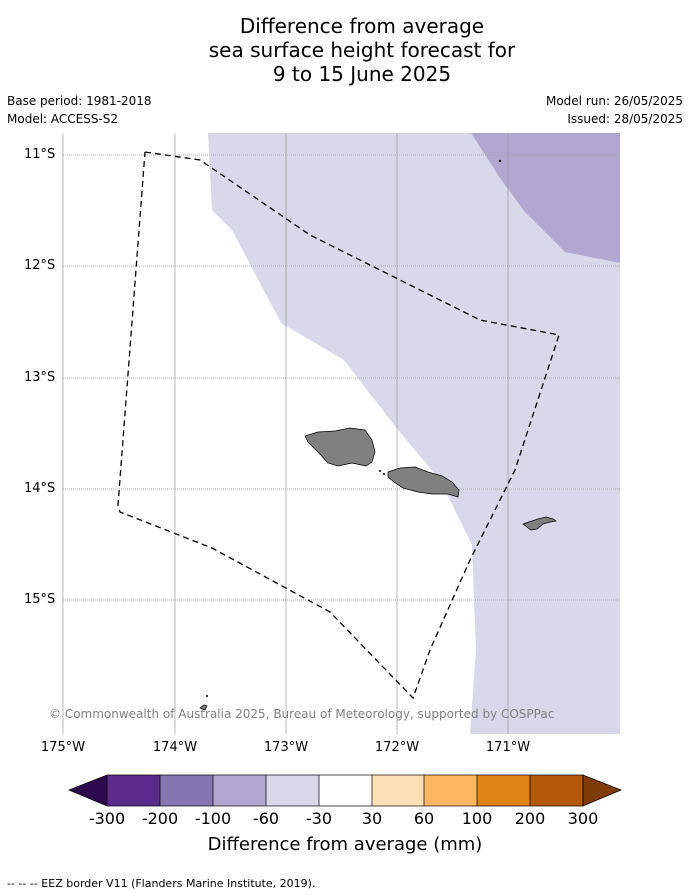  What do you see at coordinates (203, 707) in the screenshot?
I see `island-southwest` at bounding box center [203, 707].